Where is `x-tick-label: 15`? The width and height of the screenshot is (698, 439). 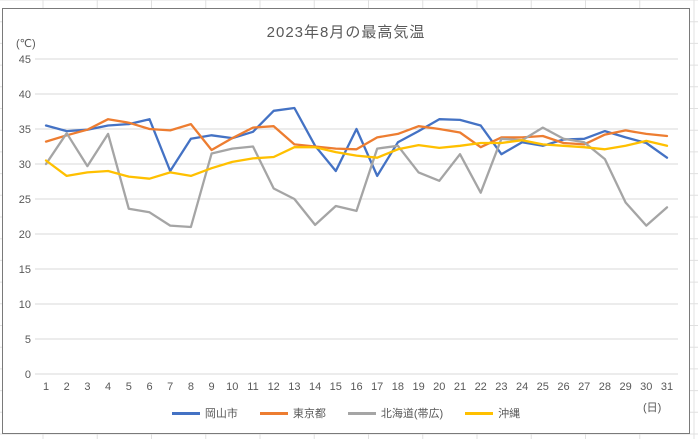
x-tick-label: 15 is located at coordinates (336, 387).